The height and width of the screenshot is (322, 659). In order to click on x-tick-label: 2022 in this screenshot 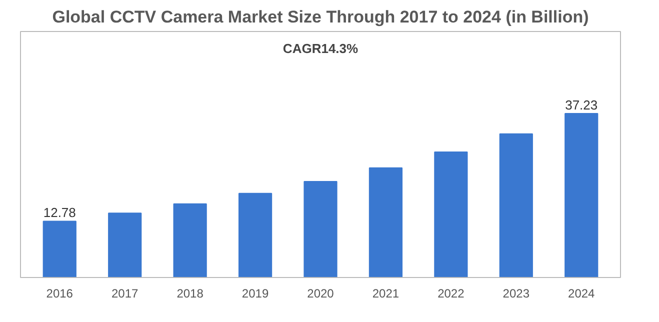, I will do `click(451, 293)`.